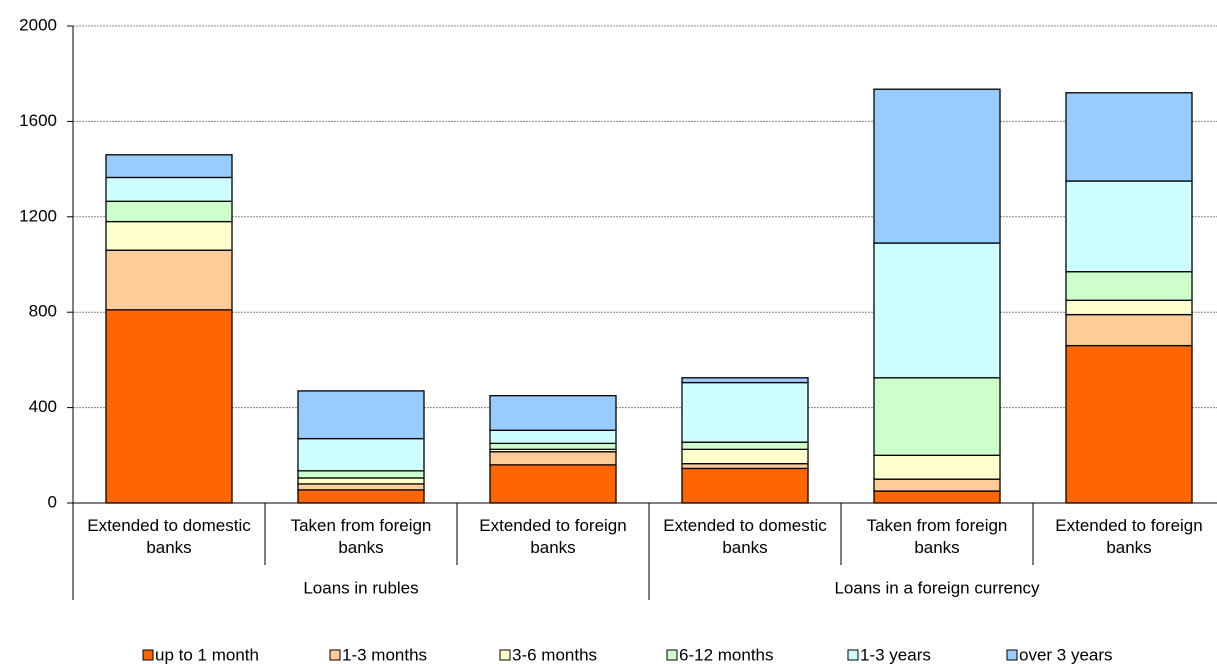  What do you see at coordinates (937, 587) in the screenshot?
I see `group-label: Loans in a foreign currency` at bounding box center [937, 587].